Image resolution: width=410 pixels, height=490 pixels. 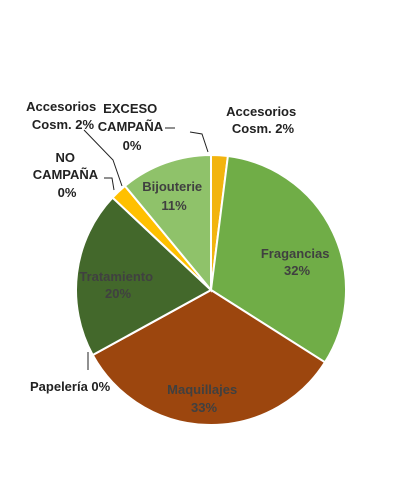 What do you see at coordinates (263, 128) in the screenshot?
I see `label-accesorios-right-line2: Cosm. 2%` at bounding box center [263, 128].